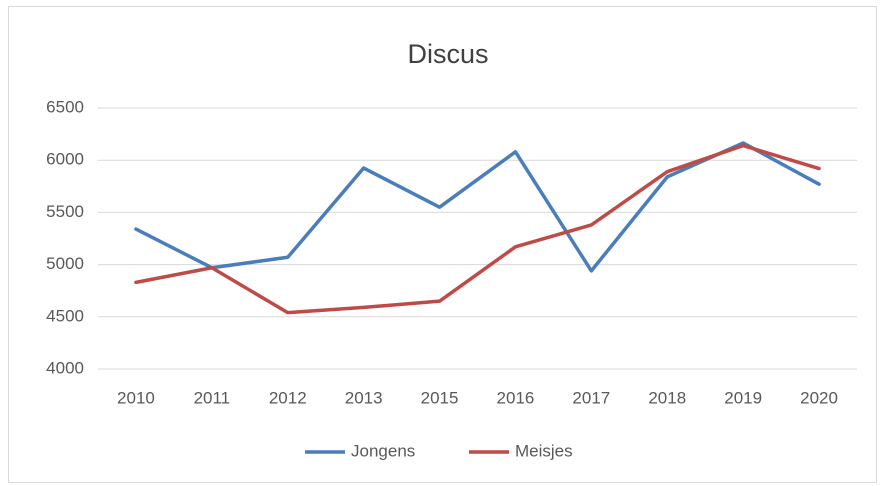 The image size is (882, 486). Describe the element at coordinates (743, 397) in the screenshot. I see `x-tick-label: 2019` at that location.